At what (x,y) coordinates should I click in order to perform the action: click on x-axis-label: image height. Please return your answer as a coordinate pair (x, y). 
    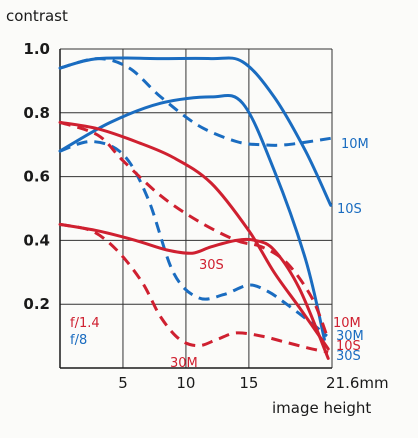
    Looking at the image, I should click on (321, 408).